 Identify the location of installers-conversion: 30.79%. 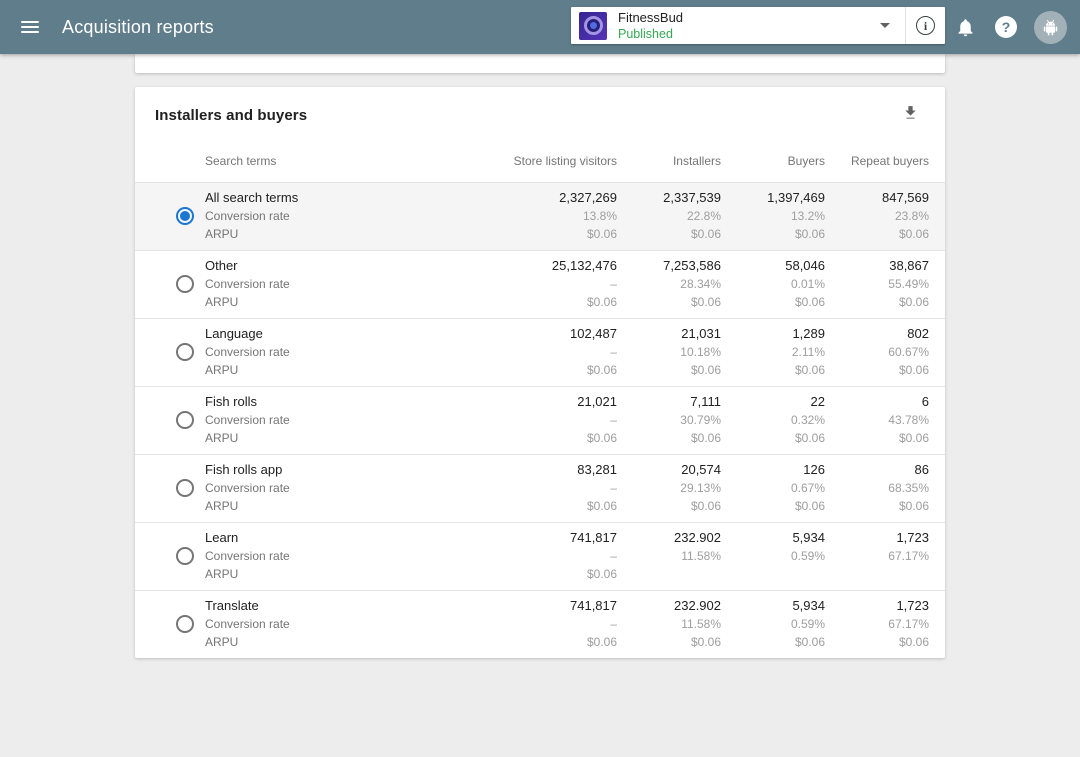
(700, 420).